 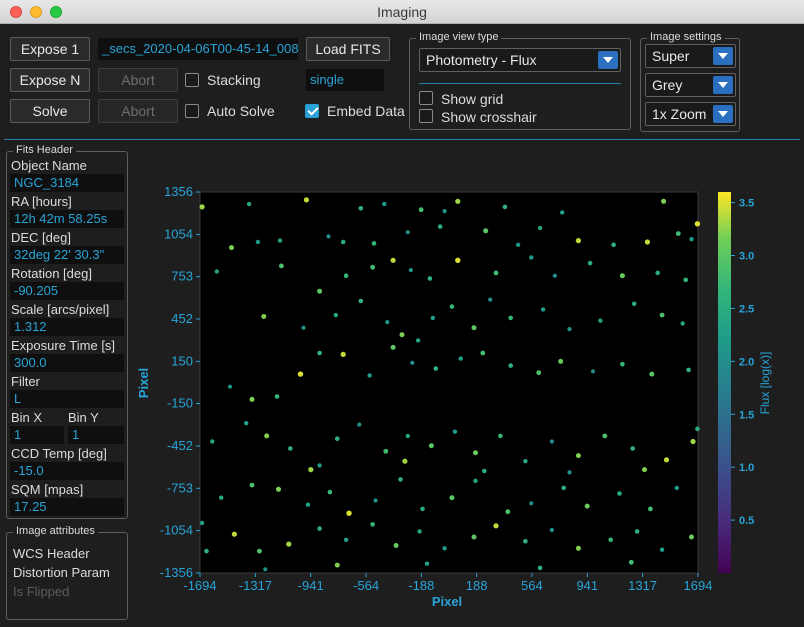 What do you see at coordinates (426, 116) in the screenshot?
I see `show-crosshair-checkbox` at bounding box center [426, 116].